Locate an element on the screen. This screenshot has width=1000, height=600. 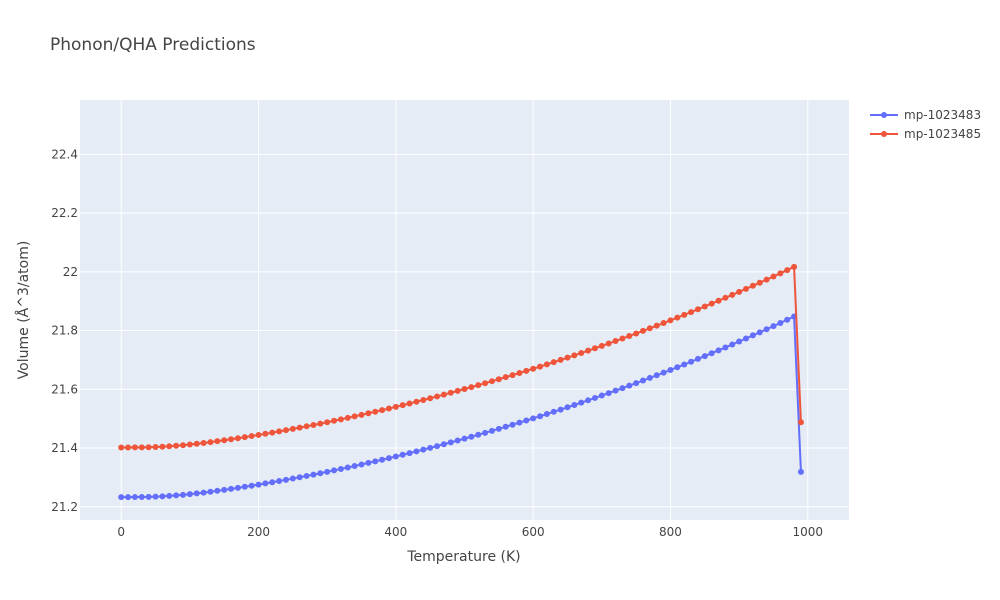
legend-item: mp-1023483 is located at coordinates (925, 115).